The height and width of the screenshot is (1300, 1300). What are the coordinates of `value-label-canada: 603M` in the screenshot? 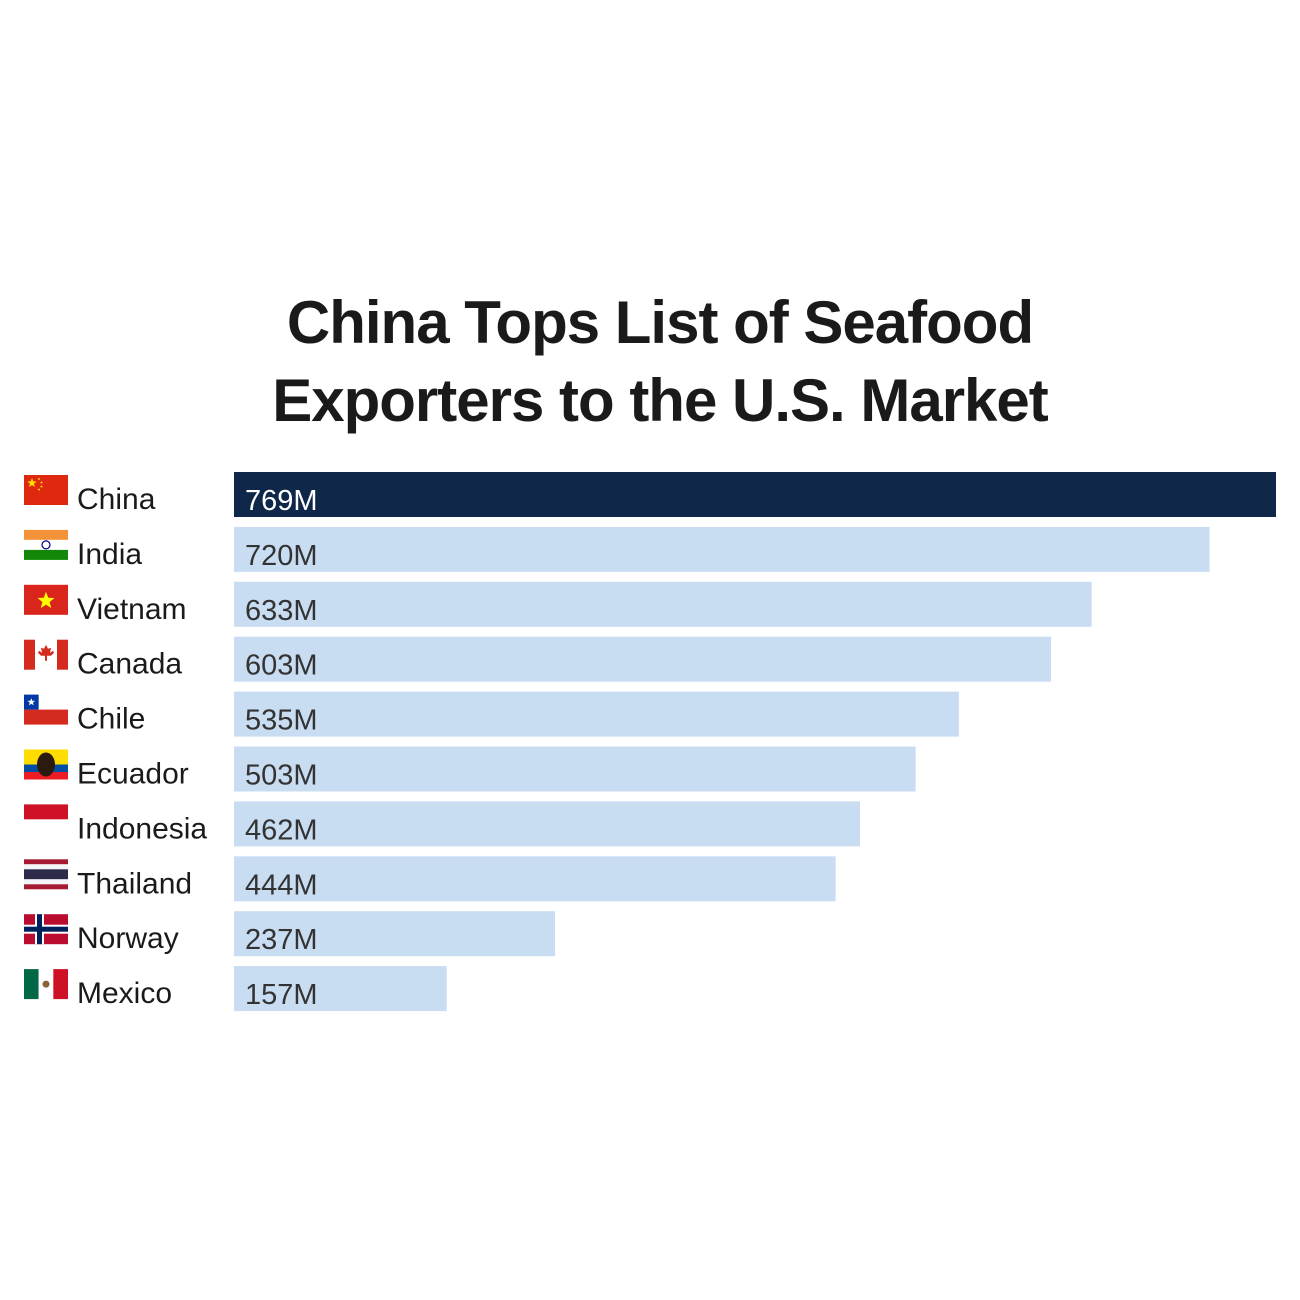 It's located at (281, 666).